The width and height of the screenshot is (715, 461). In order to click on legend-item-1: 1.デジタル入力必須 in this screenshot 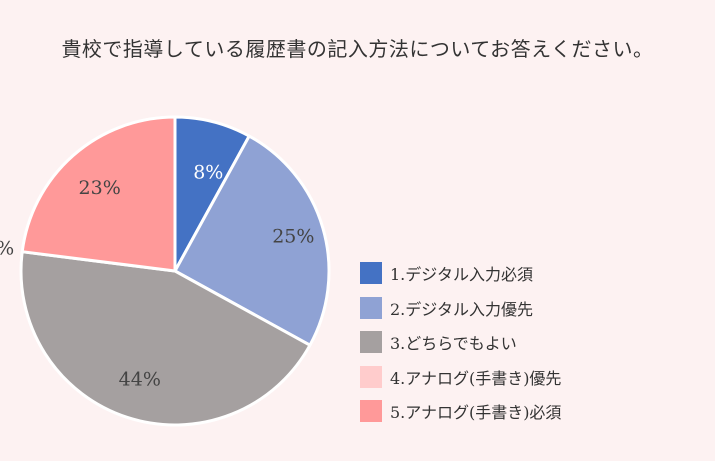, I will do `click(460, 273)`.